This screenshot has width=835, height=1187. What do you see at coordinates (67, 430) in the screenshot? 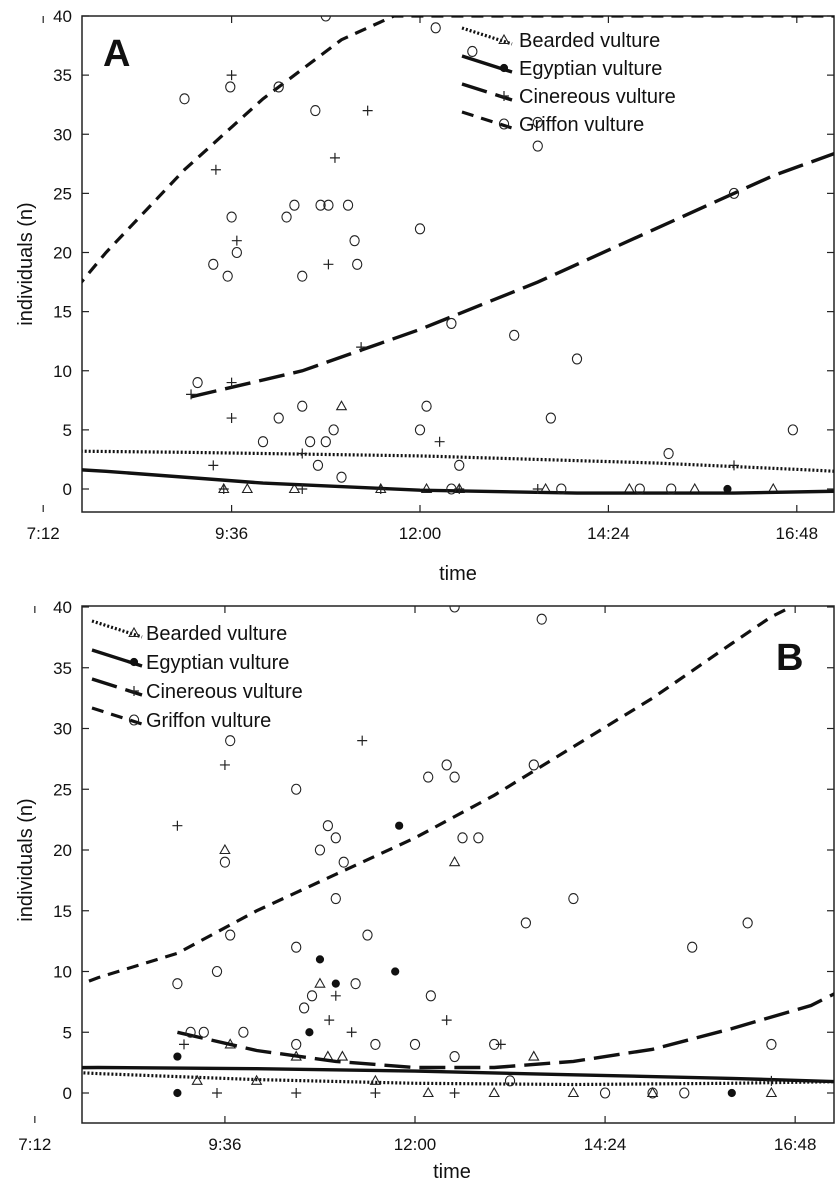
I see `y-tick-label: 5` at bounding box center [67, 430].